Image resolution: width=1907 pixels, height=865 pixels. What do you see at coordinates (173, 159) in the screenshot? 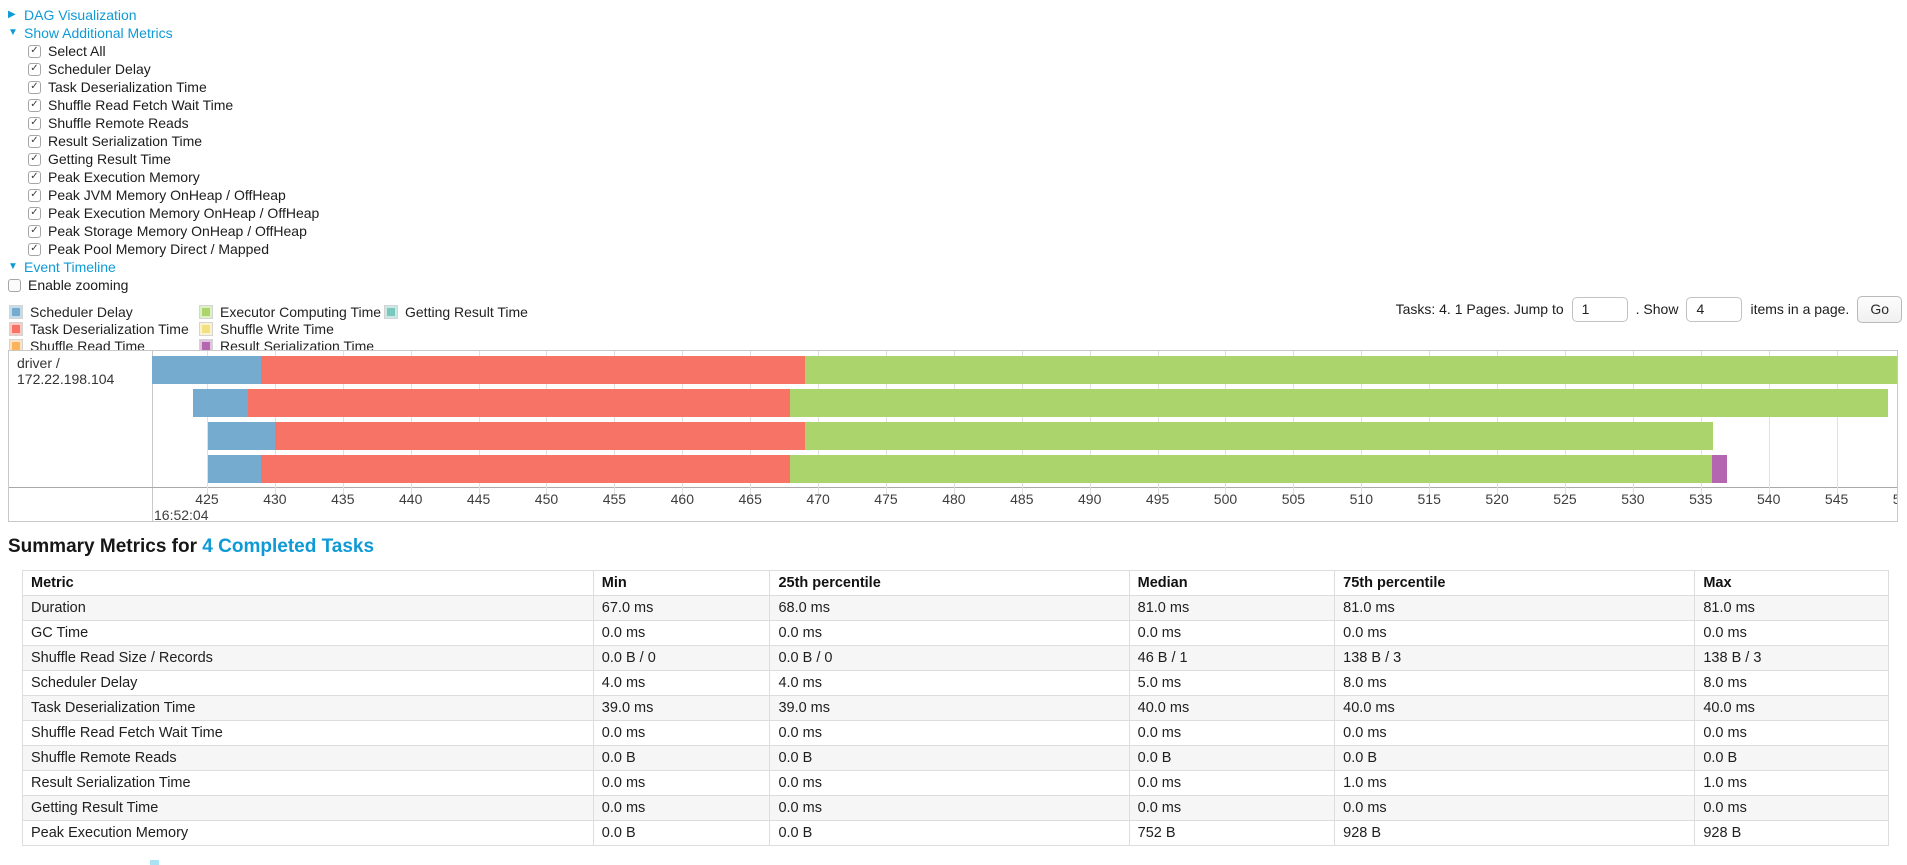
I see `metric-checkbox-row: ✓ Getting Result Time` at bounding box center [173, 159].